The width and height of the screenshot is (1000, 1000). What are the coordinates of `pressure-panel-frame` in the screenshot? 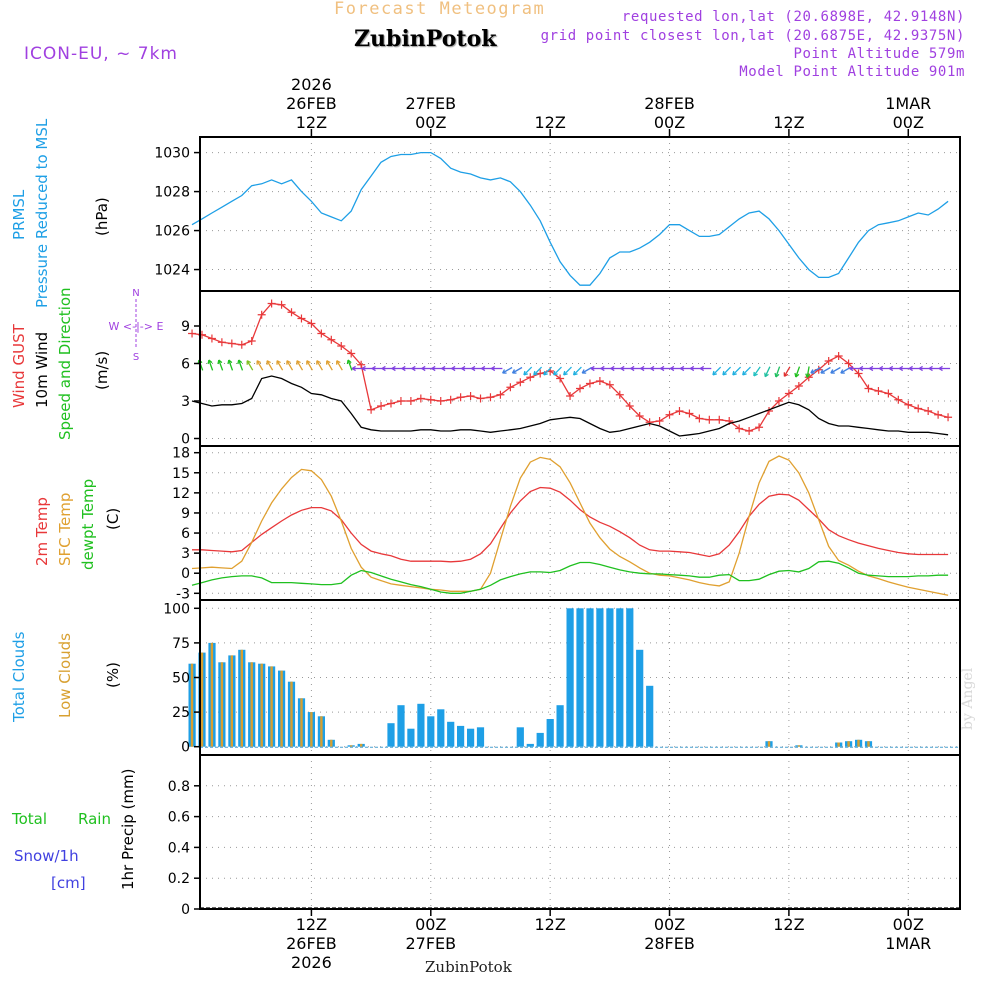 It's located at (580, 214).